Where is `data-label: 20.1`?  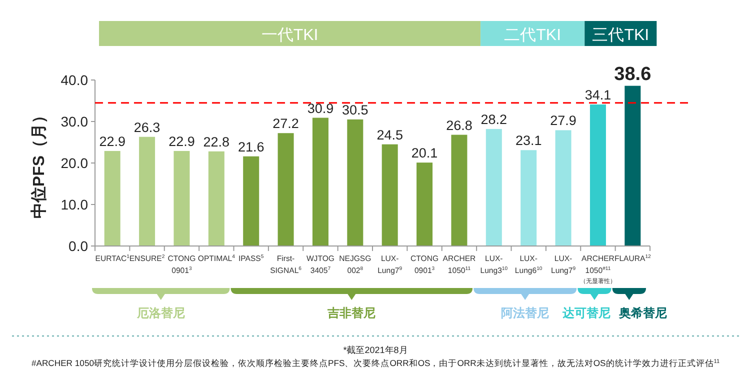
data-label: 20.1 is located at coordinates (424, 153).